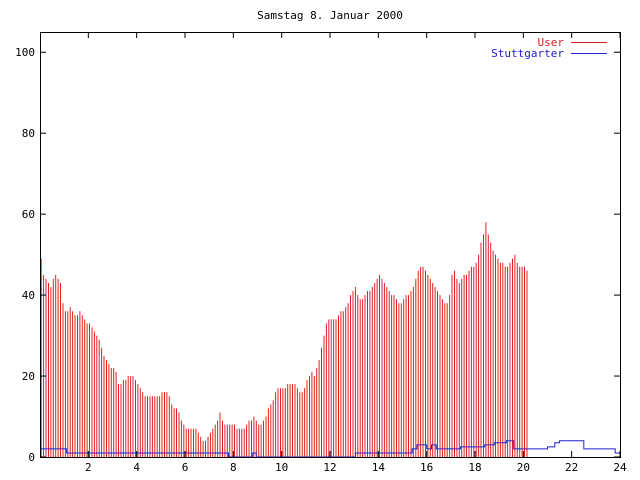 Image resolution: width=640 pixels, height=480 pixels. I want to click on legend: User Stuttgarter, so click(549, 48).